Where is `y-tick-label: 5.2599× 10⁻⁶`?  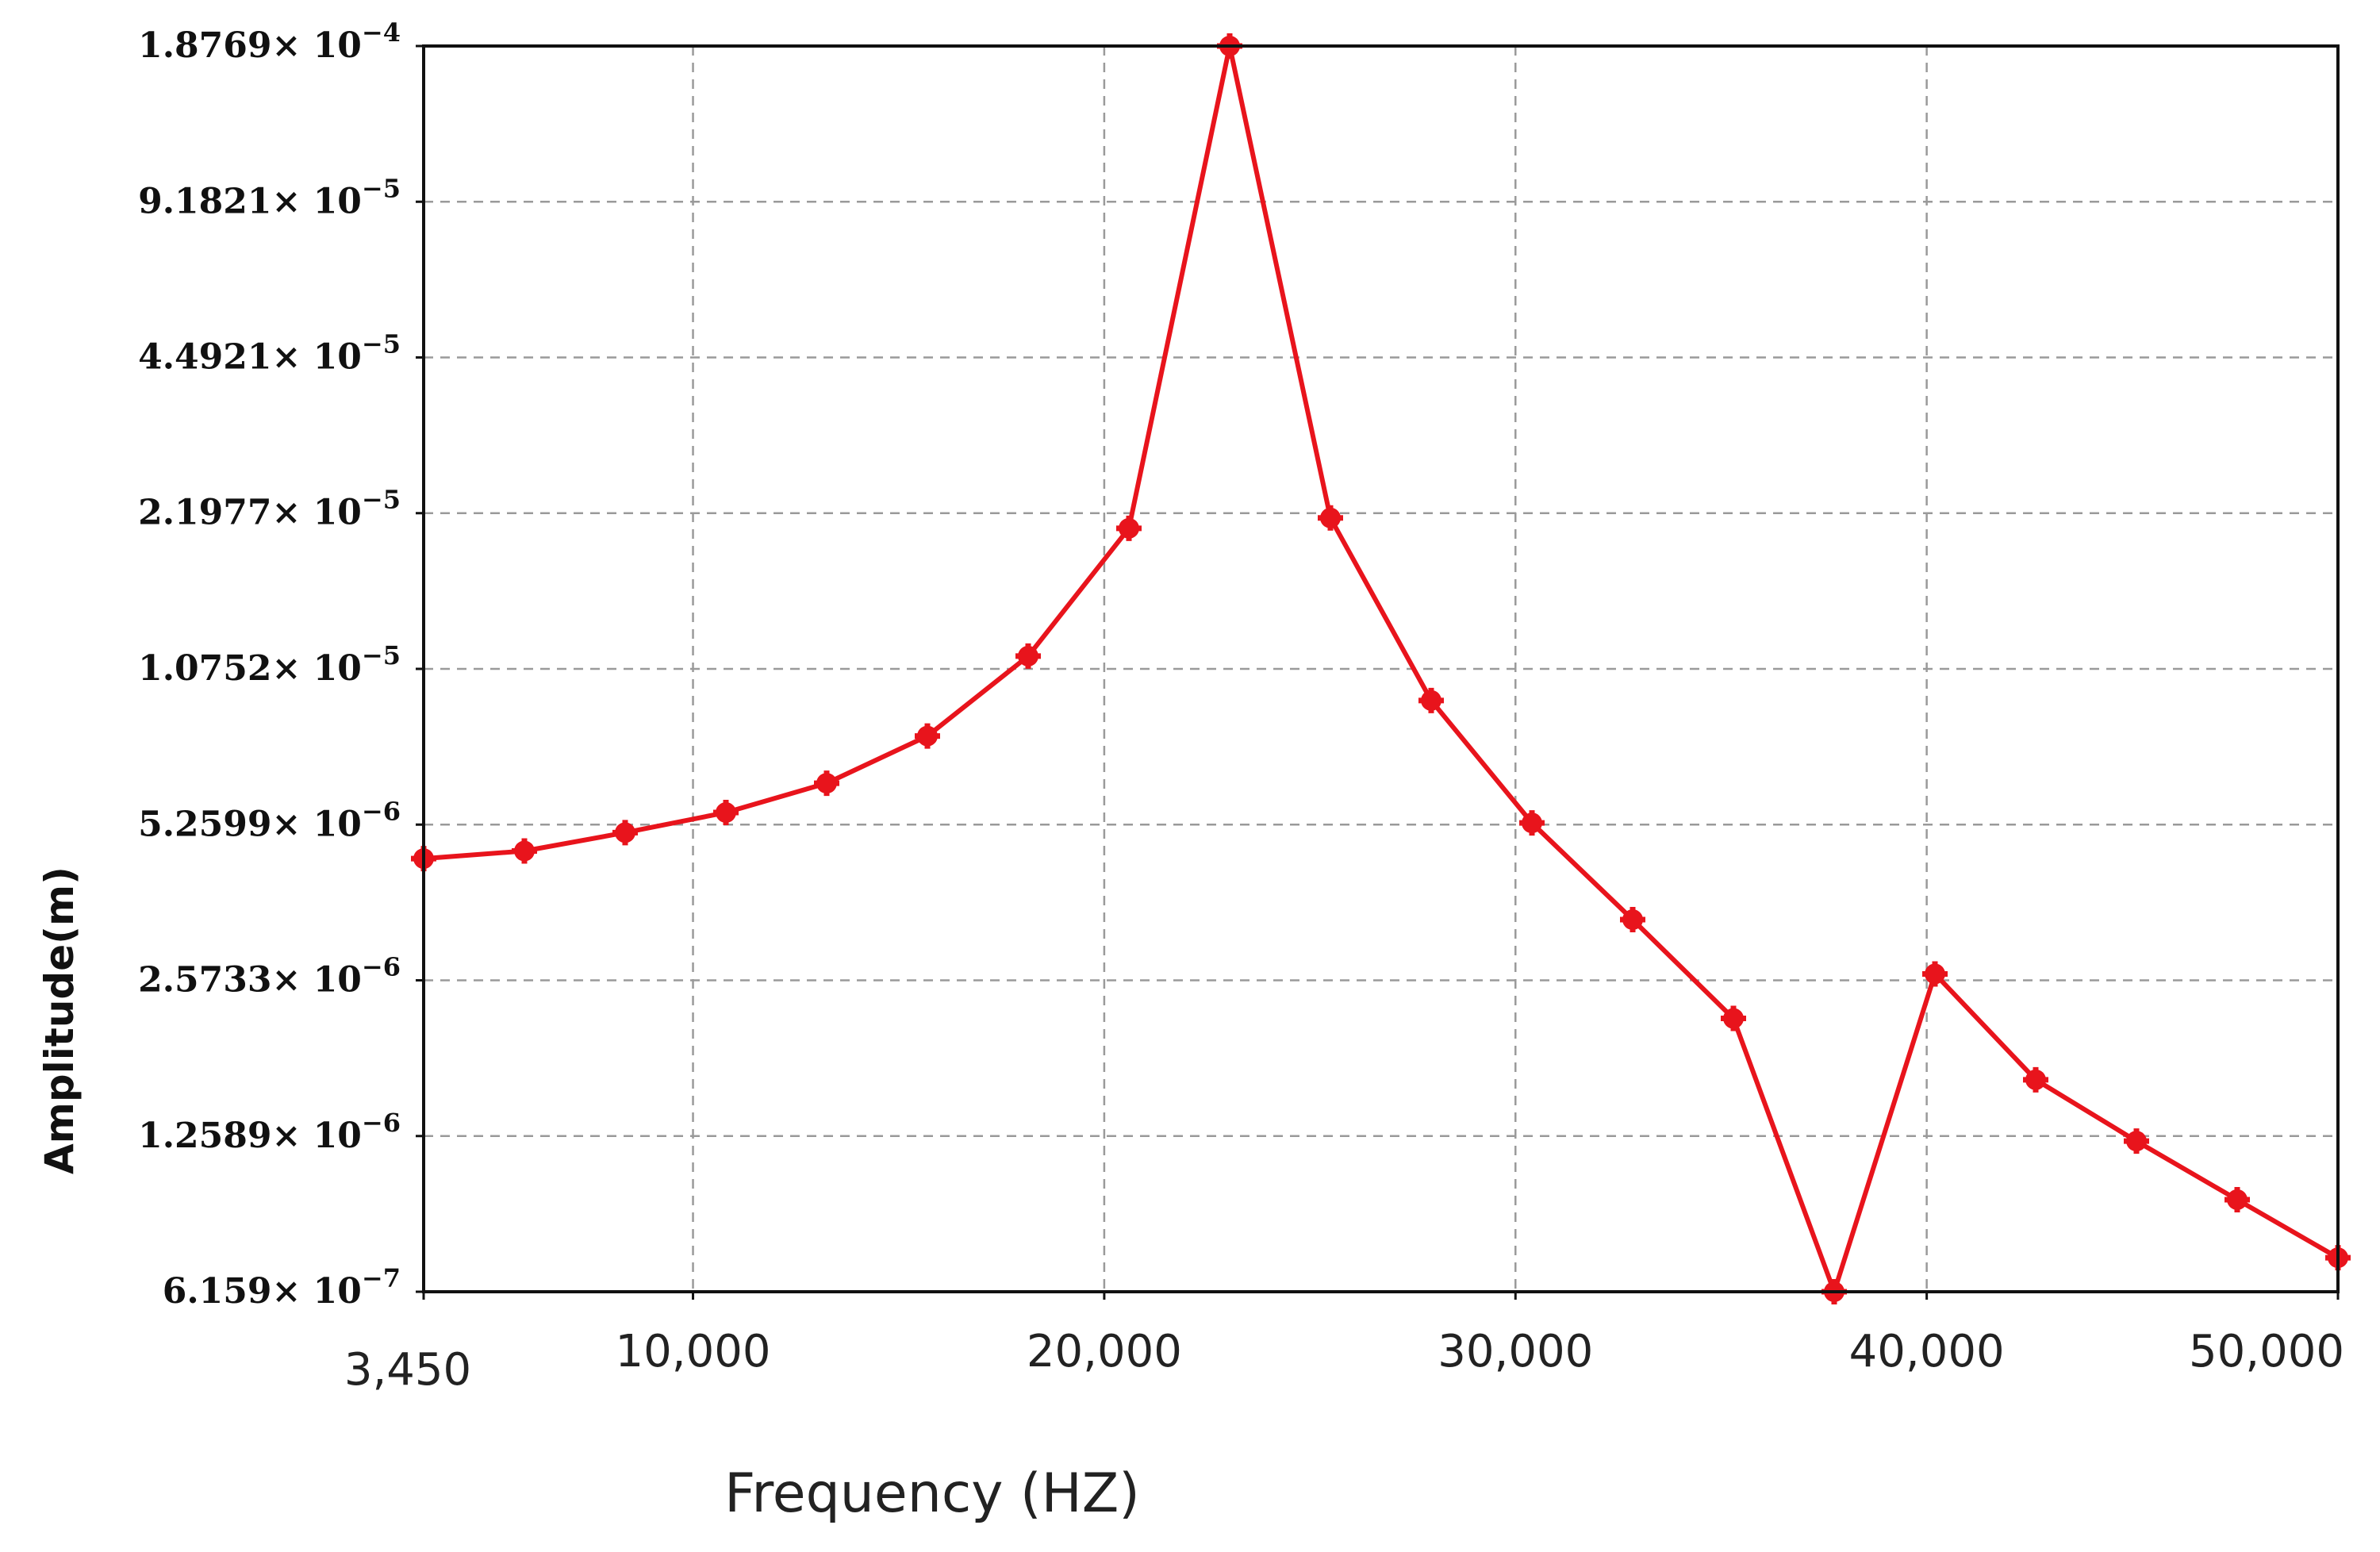 y-tick-label: 5.2599× 10⁻⁶ is located at coordinates (269, 820).